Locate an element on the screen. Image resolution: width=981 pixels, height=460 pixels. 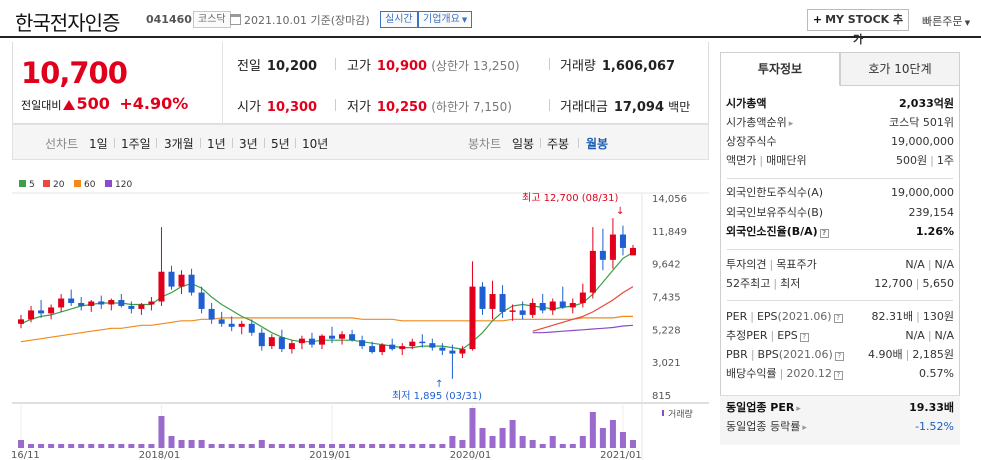
quick-order-button: 빠른주문 ▼ is located at coordinates (946, 21).